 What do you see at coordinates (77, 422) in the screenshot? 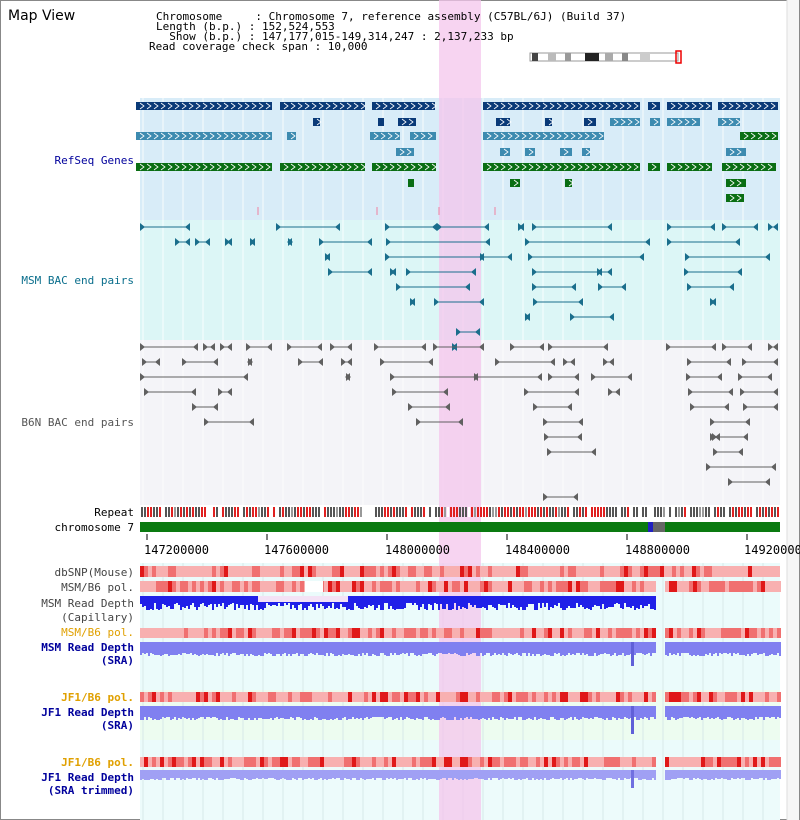
I see `b6n-bac-label: B6N BAC end pairs` at bounding box center [77, 422].